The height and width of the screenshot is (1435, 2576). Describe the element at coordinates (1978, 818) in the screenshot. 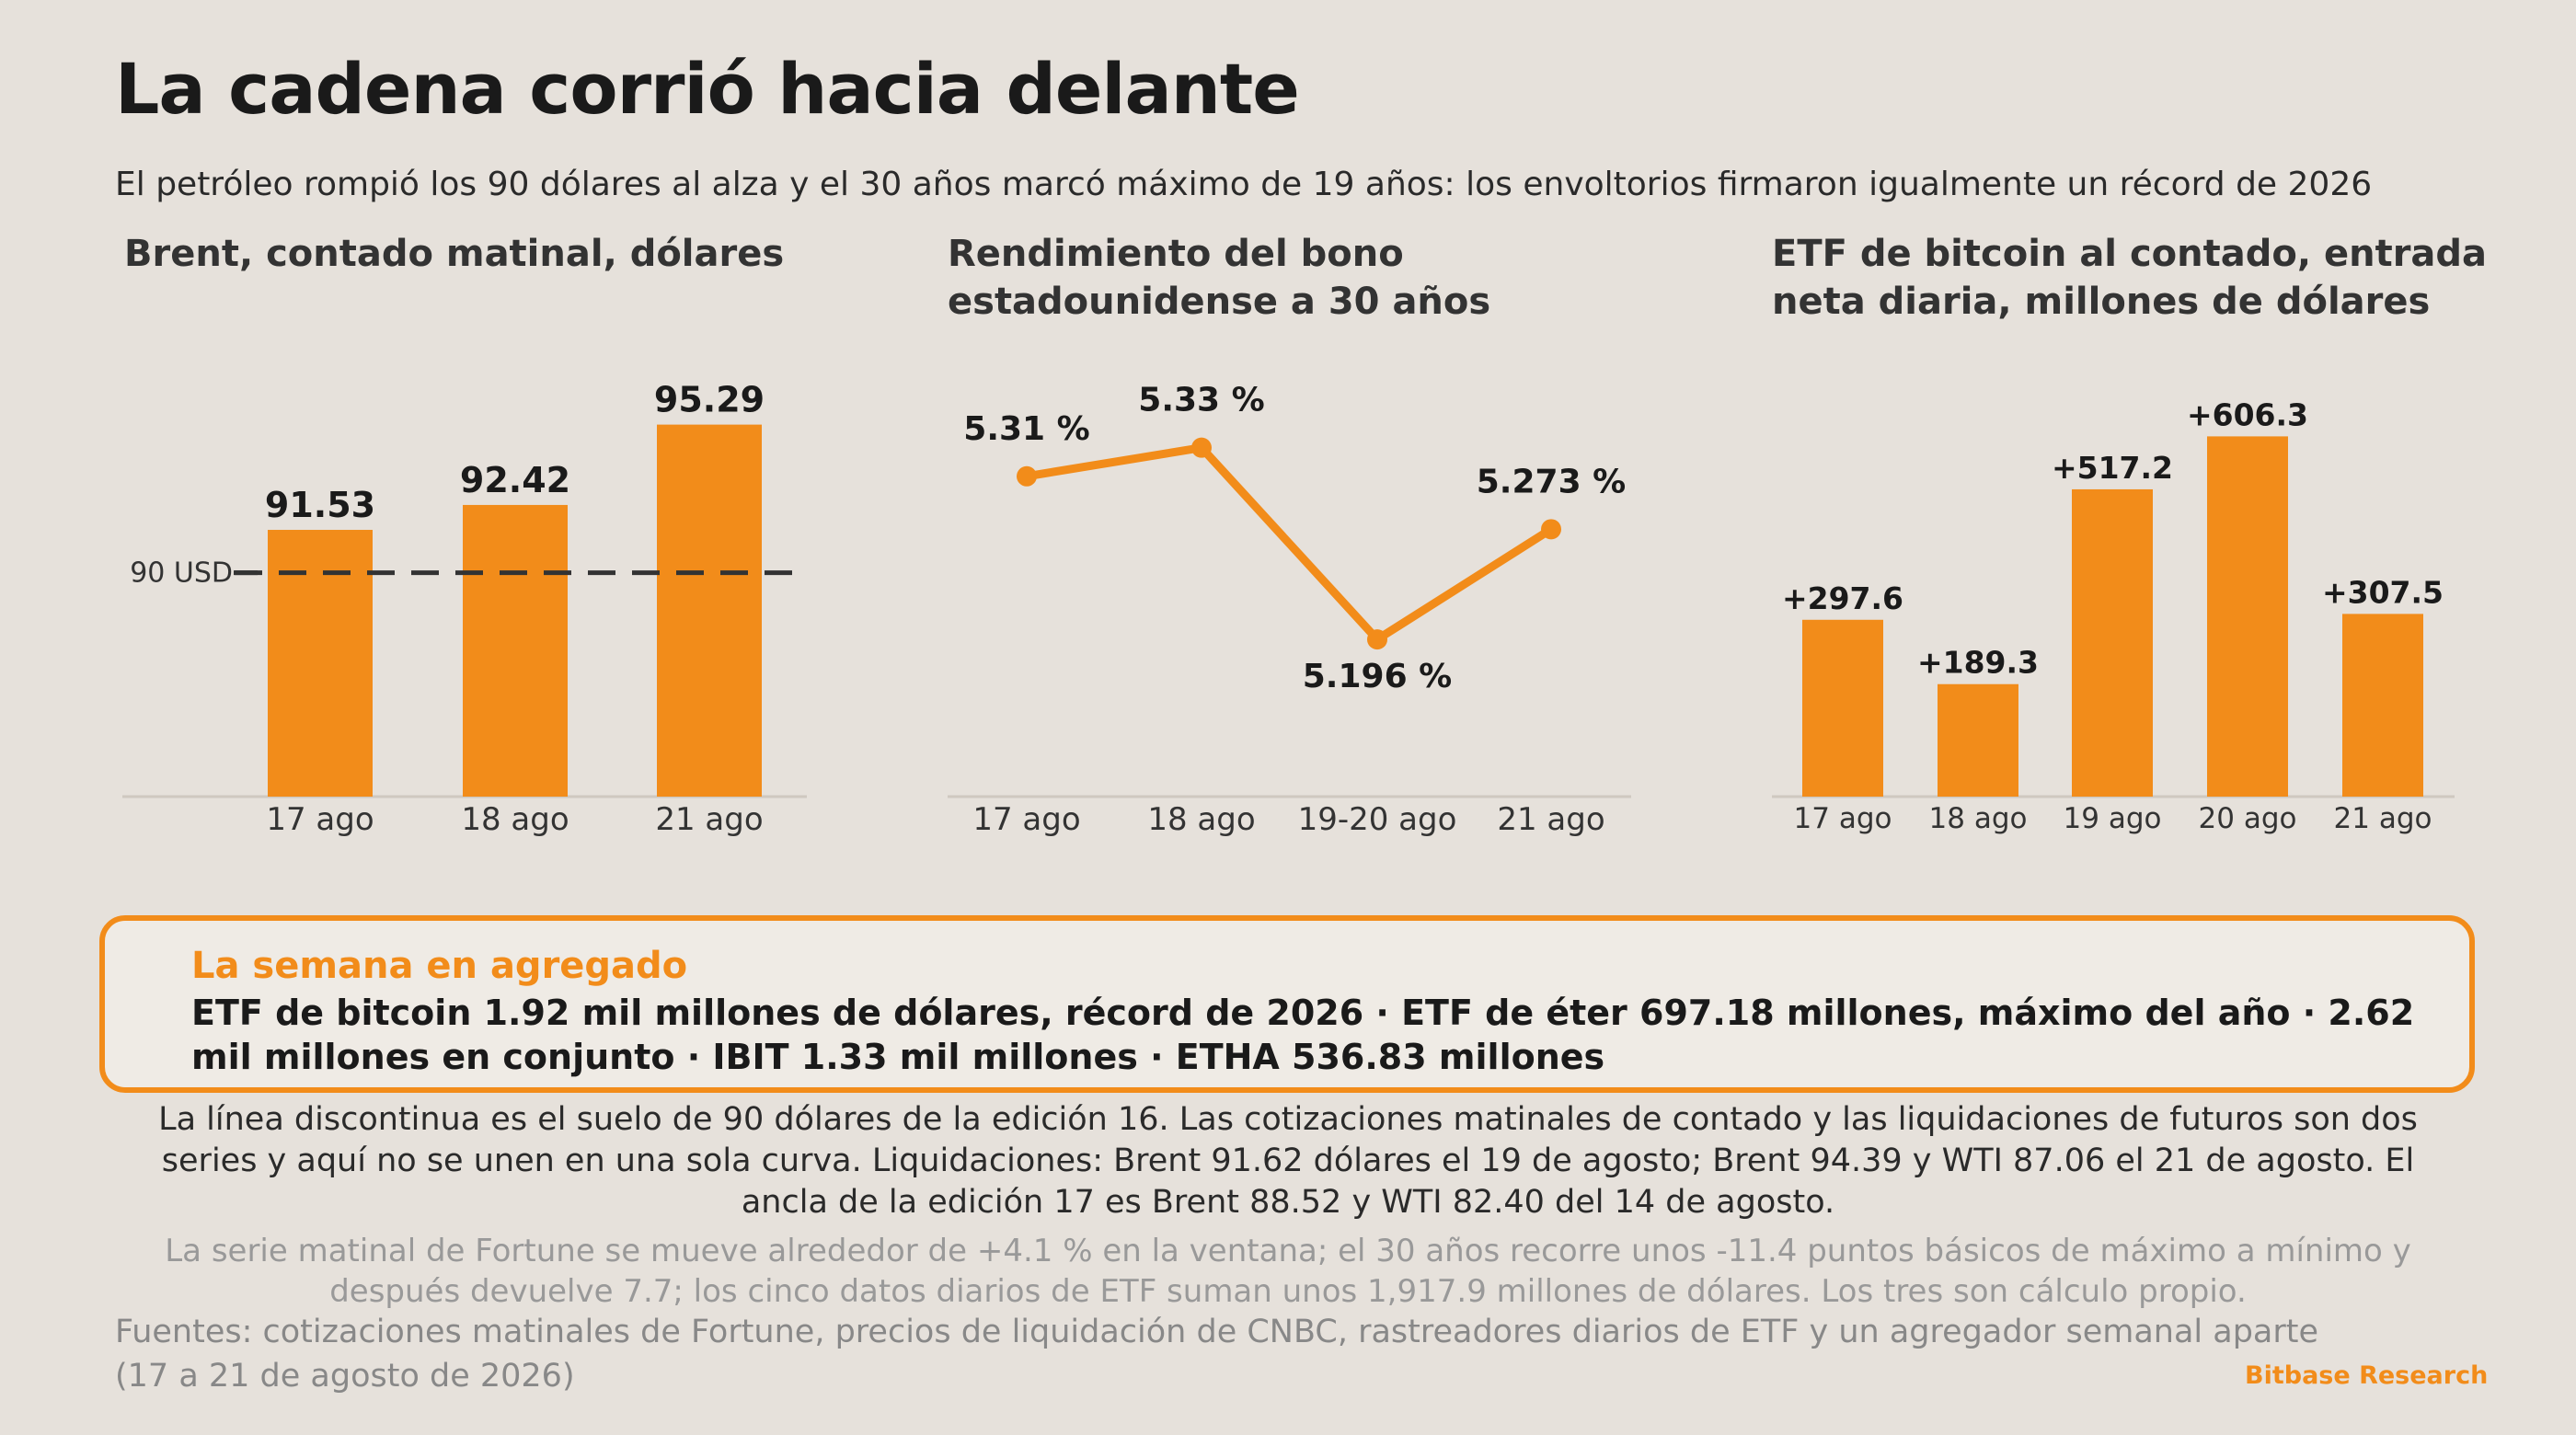

I see `etf-x-tick-1: 18 ago` at that location.